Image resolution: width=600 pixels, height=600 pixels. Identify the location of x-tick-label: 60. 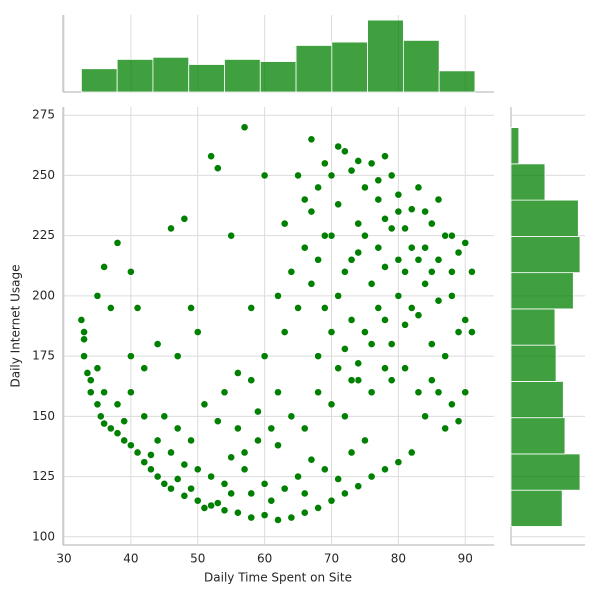
(264, 559).